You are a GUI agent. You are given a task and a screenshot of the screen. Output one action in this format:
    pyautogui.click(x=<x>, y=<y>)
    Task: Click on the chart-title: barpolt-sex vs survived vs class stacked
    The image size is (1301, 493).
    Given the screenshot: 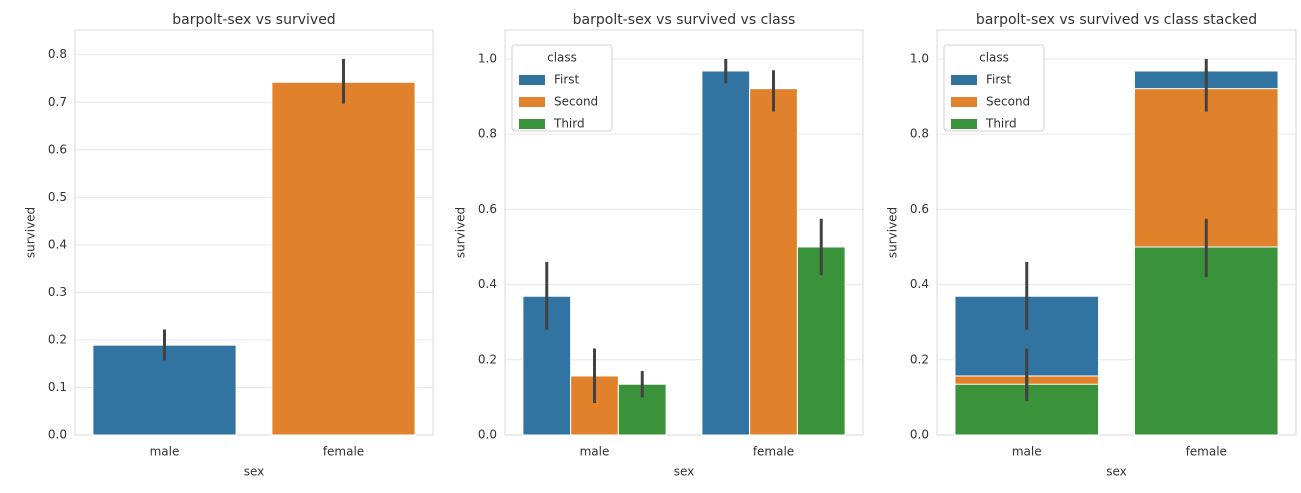 What is the action you would take?
    pyautogui.click(x=1116, y=20)
    